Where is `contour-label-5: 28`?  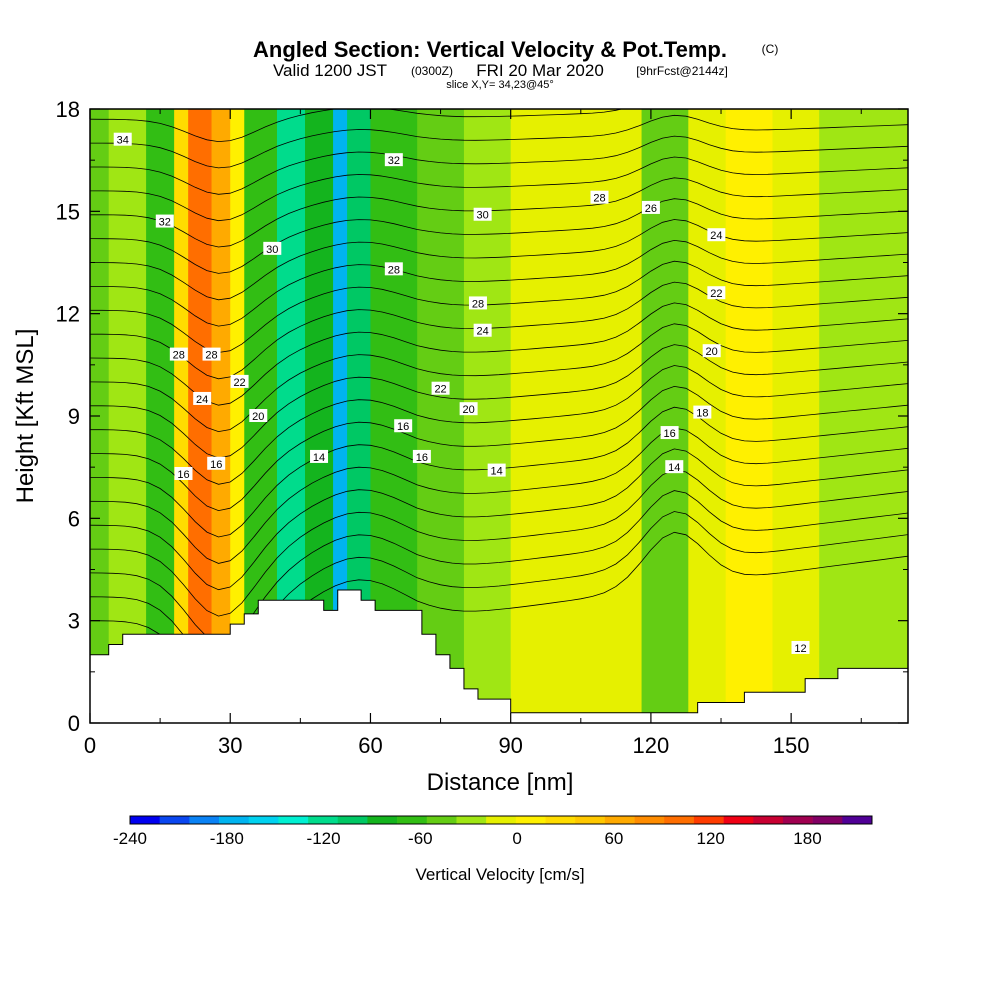 contour-label-5: 28 is located at coordinates (394, 270).